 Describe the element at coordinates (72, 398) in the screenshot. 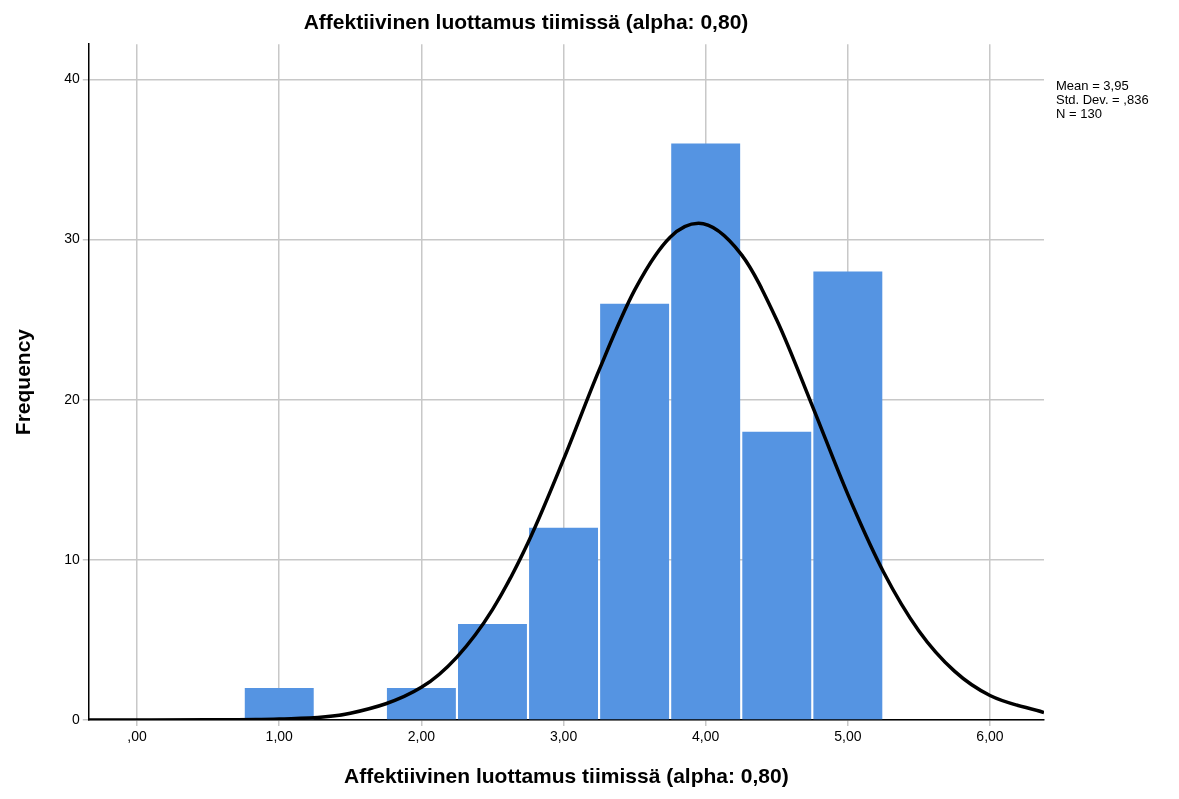

I see `y-tick-label: 20` at that location.